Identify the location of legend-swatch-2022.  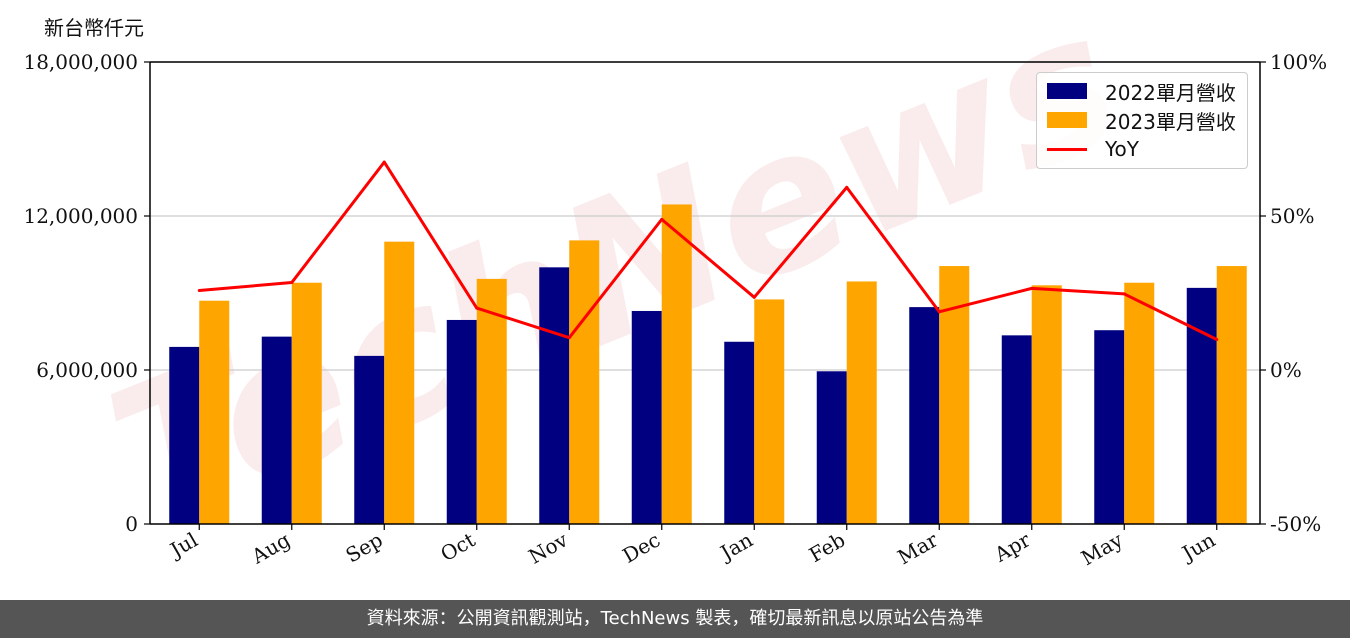
(1067, 91).